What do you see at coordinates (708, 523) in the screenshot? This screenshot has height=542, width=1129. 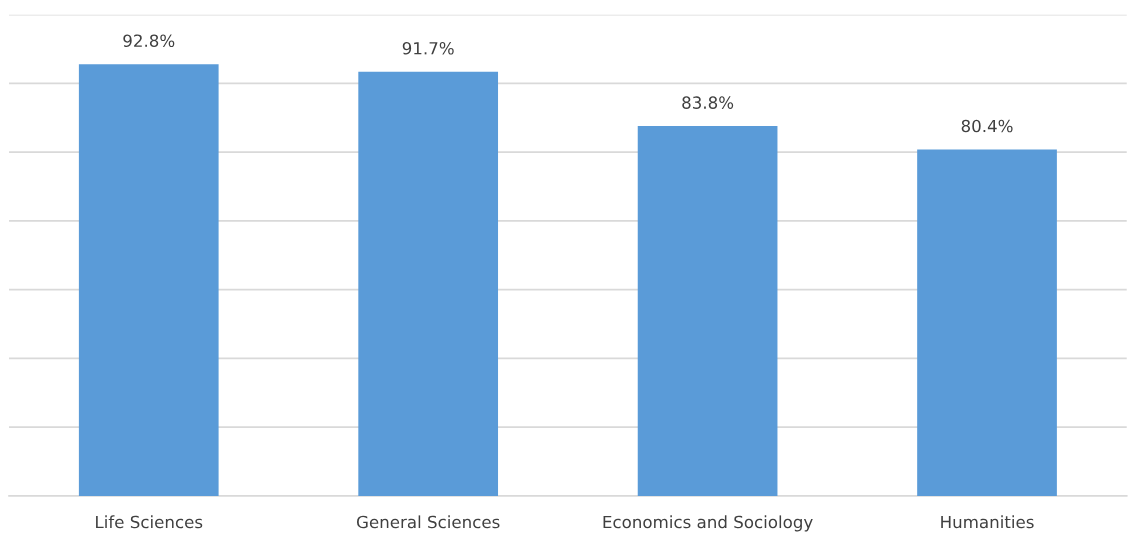 I see `x-tick-label: Economics and Sociology` at bounding box center [708, 523].